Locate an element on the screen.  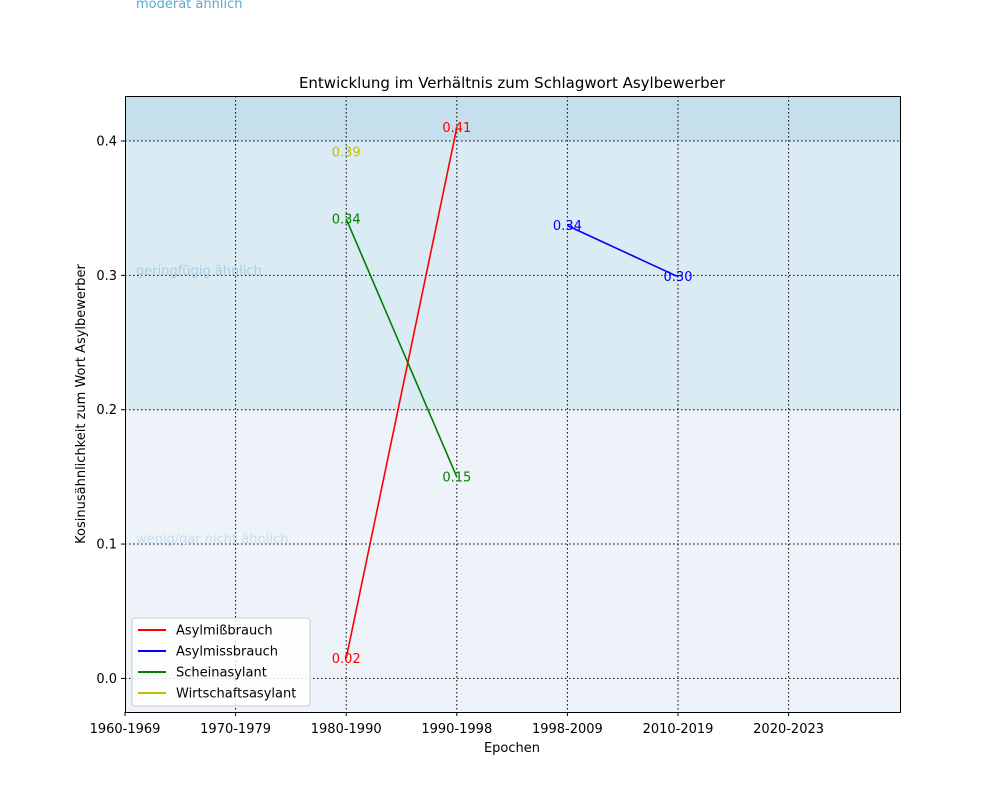
x-tick-label: 1970-1979 is located at coordinates (235, 729).